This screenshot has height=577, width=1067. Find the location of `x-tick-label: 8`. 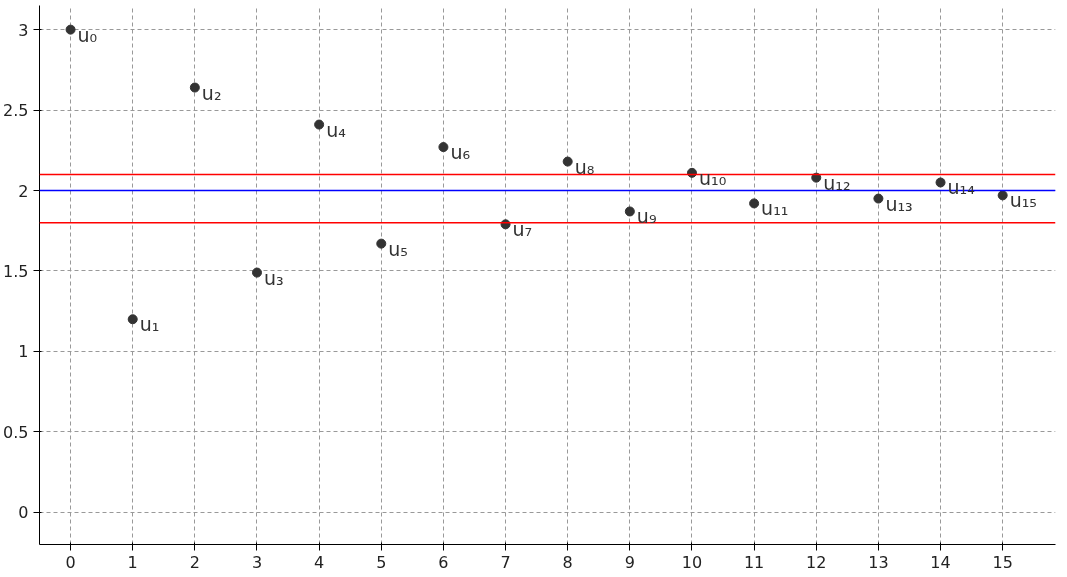

x-tick-label: 8 is located at coordinates (567, 562).